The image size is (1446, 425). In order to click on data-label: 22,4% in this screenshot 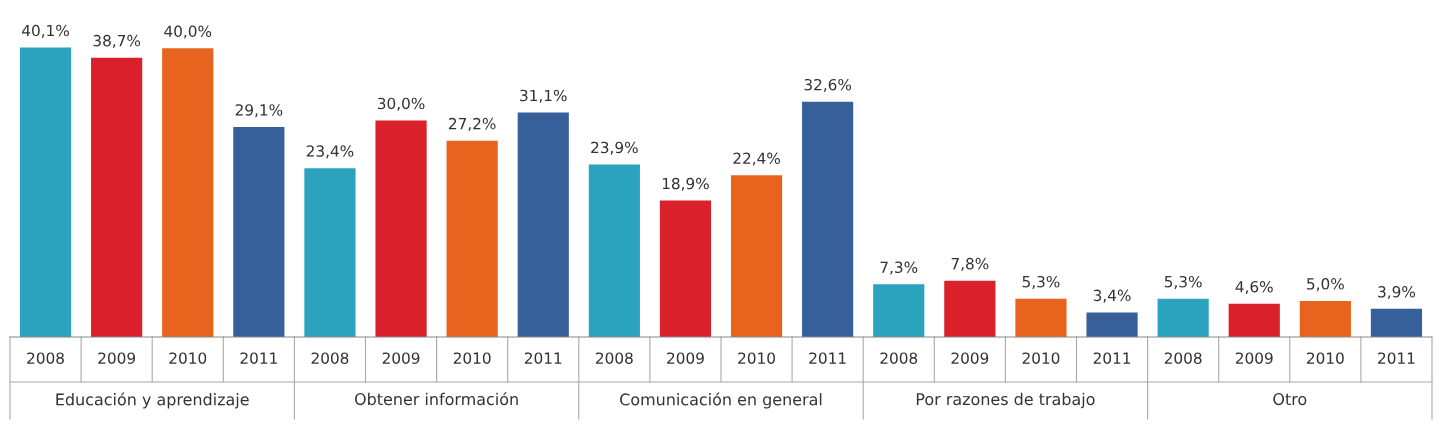, I will do `click(756, 159)`.